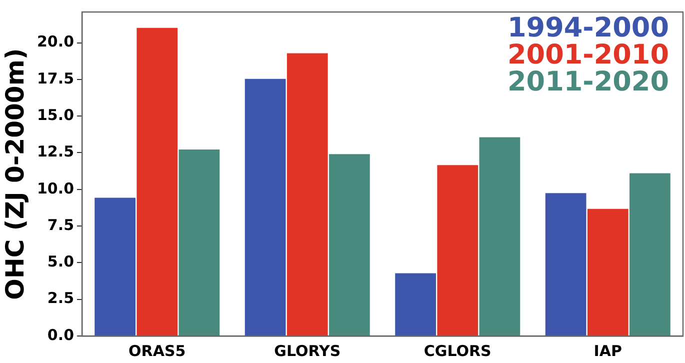 Image resolution: width=685 pixels, height=363 pixels. Describe the element at coordinates (307, 351) in the screenshot. I see `x-tick-label: GLORYS` at that location.